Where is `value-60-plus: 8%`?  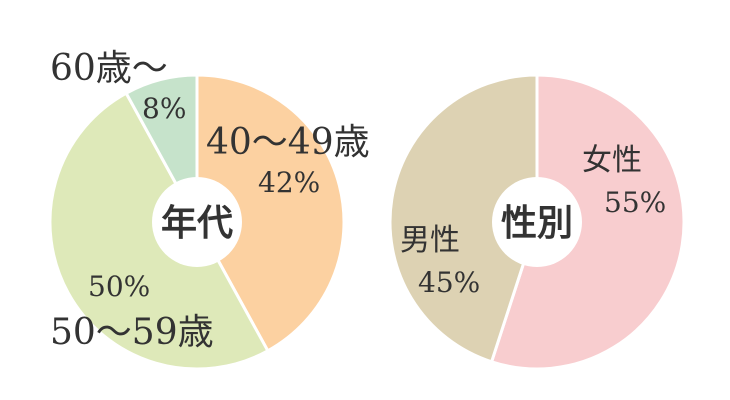 value-60-plus: 8% is located at coordinates (164, 108).